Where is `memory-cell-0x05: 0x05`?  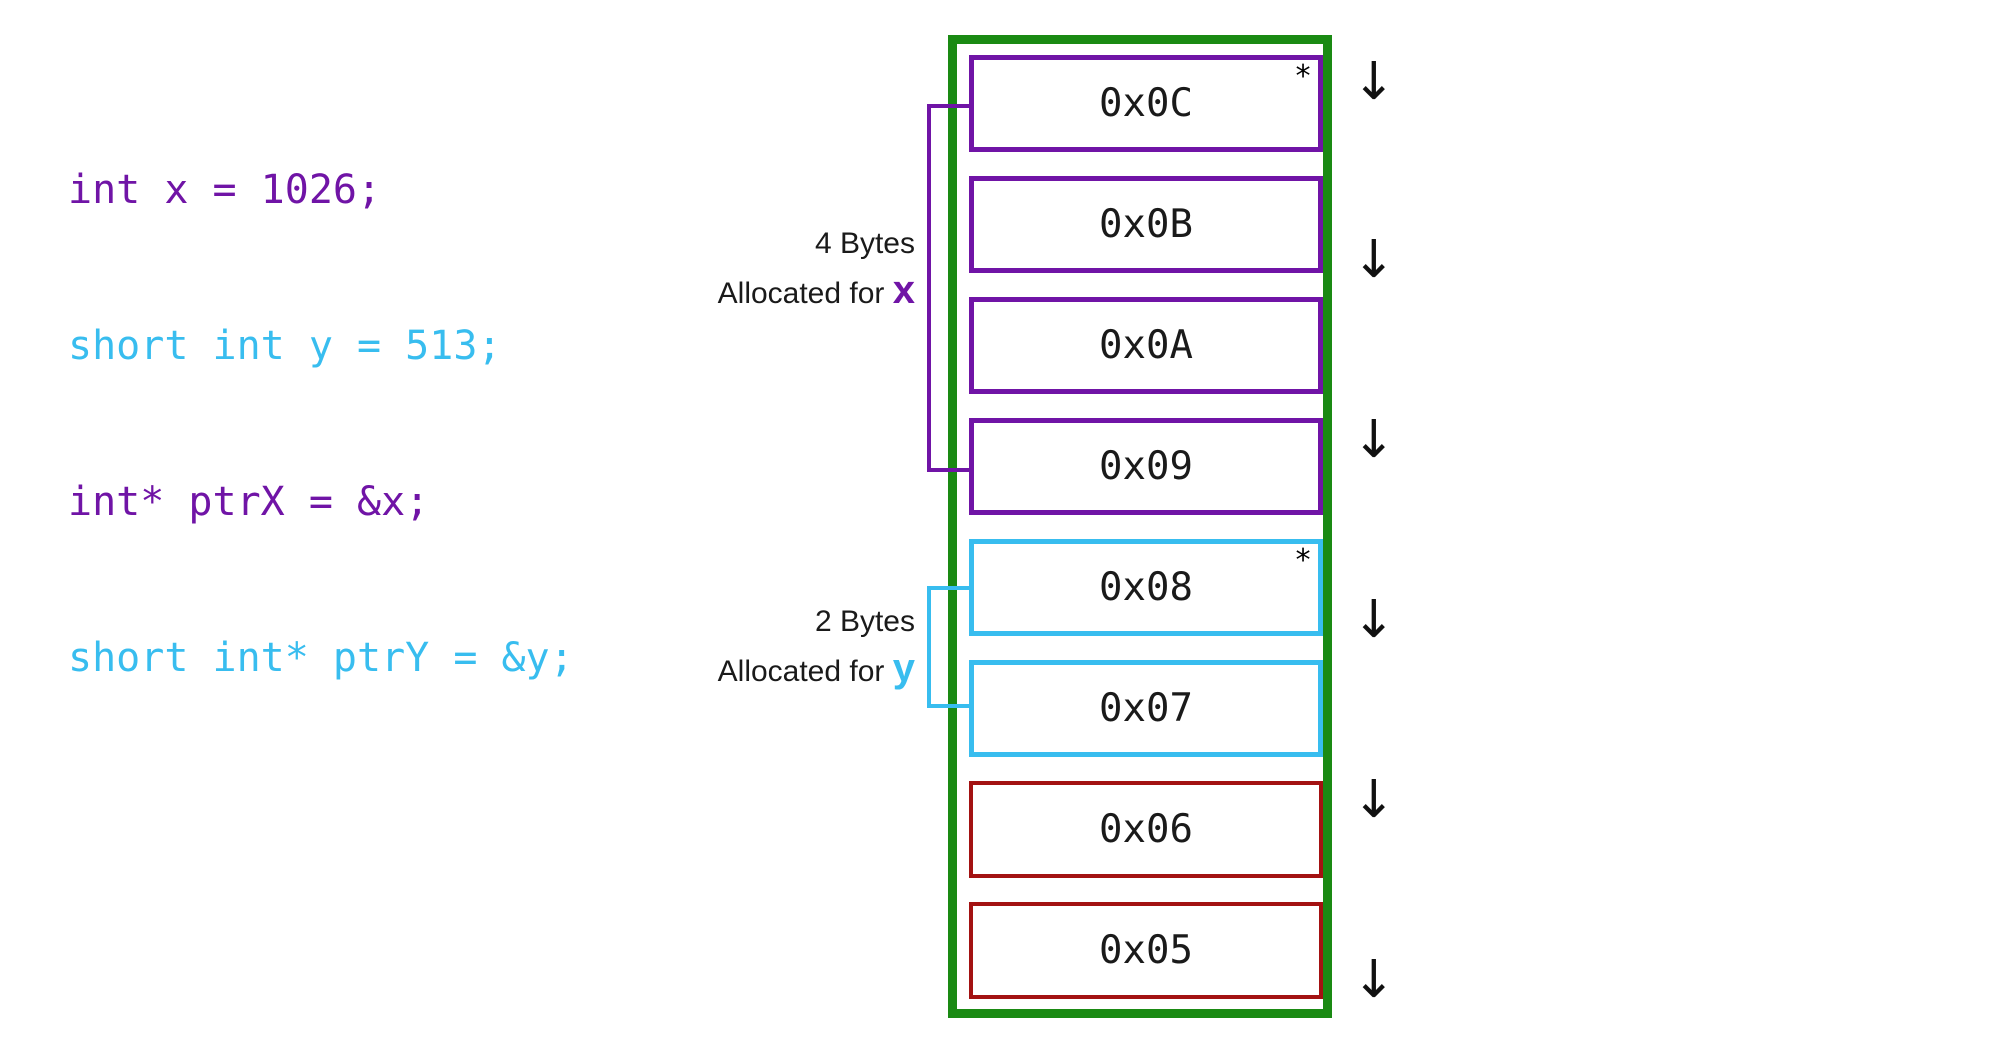 memory-cell-0x05: 0x05 is located at coordinates (1146, 950).